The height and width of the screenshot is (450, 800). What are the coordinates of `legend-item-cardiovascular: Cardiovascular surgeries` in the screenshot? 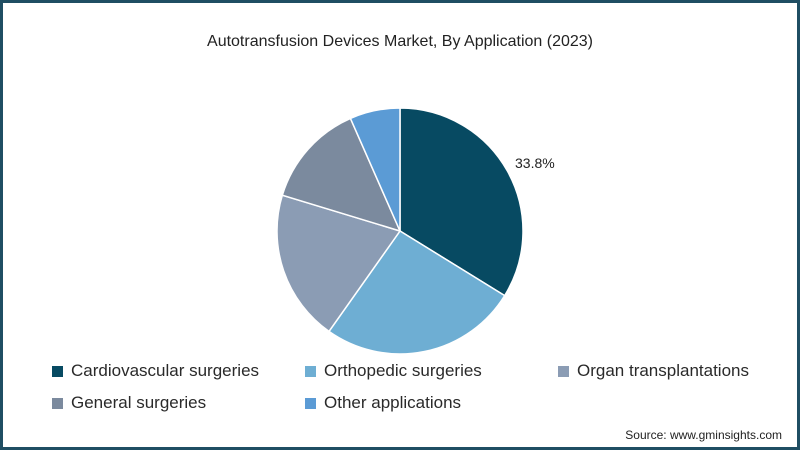 It's located at (155, 371).